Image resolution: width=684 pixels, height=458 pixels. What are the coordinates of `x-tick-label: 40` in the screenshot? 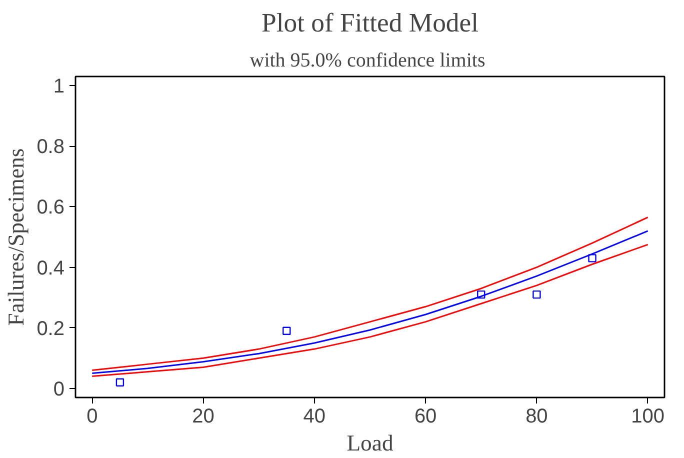 It's located at (314, 417).